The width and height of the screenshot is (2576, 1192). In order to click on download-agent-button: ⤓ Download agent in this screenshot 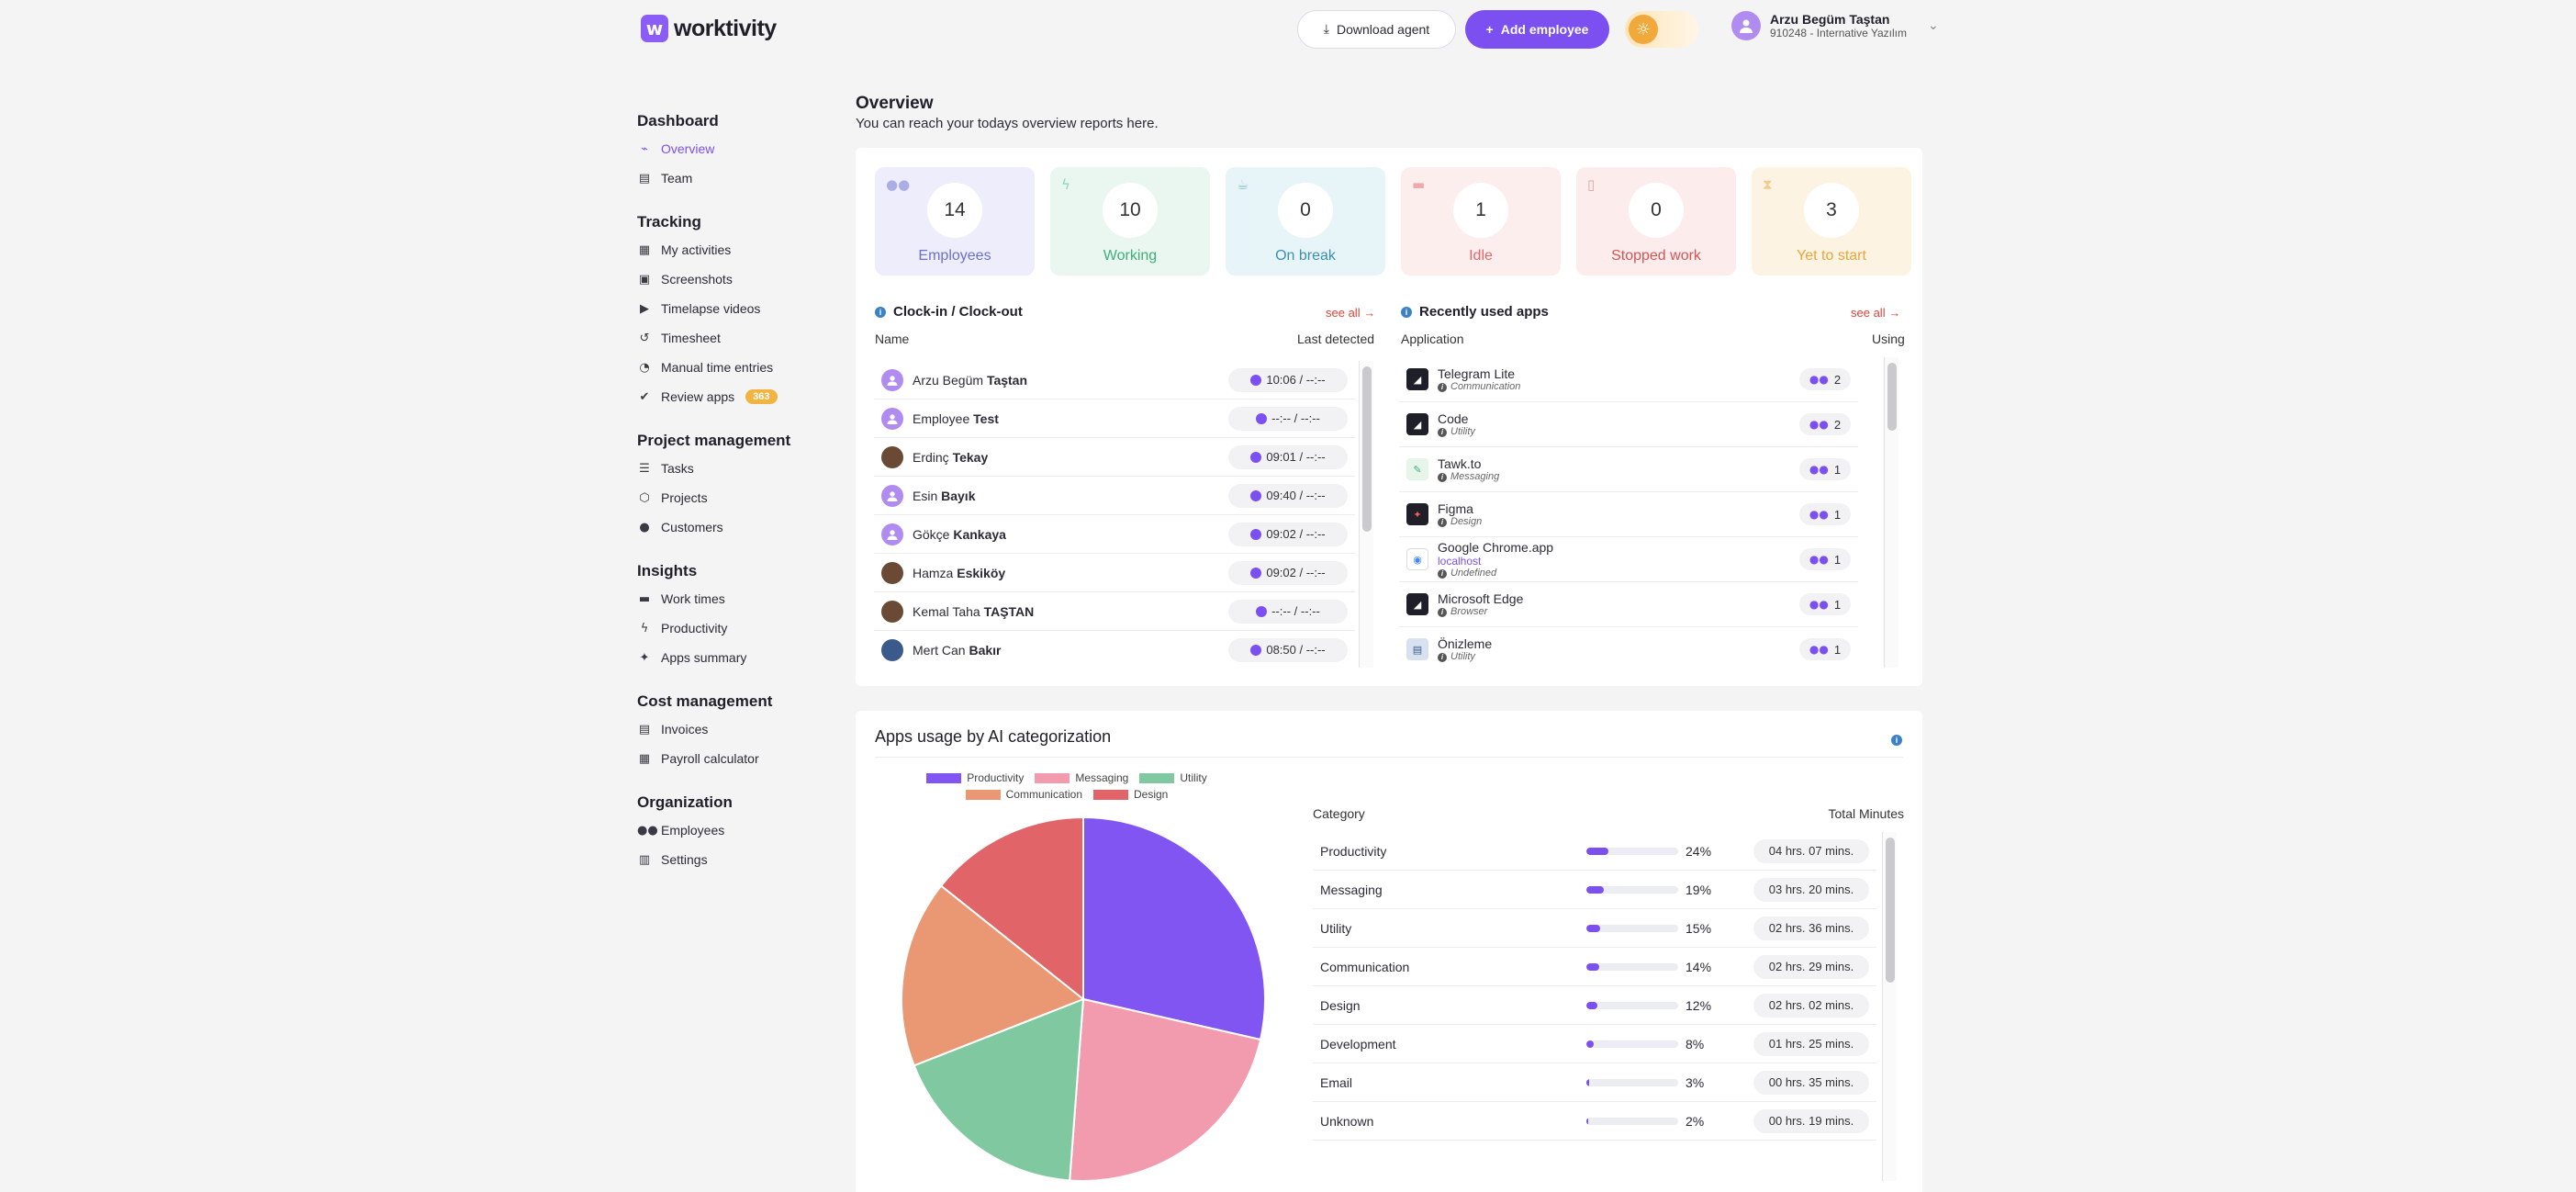, I will do `click(1376, 29)`.